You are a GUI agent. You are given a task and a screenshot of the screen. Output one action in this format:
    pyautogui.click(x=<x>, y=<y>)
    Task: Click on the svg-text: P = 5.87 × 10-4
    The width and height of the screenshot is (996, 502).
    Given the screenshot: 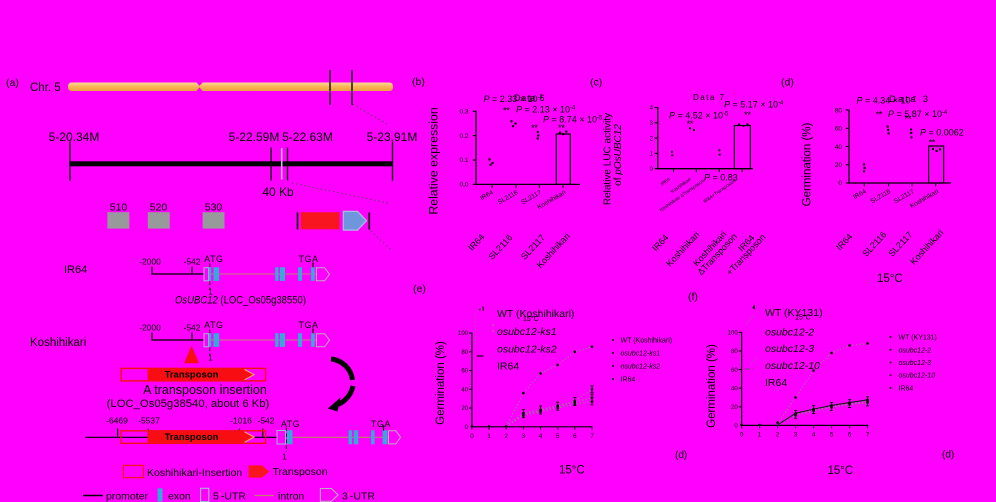 What is the action you would take?
    pyautogui.click(x=918, y=114)
    